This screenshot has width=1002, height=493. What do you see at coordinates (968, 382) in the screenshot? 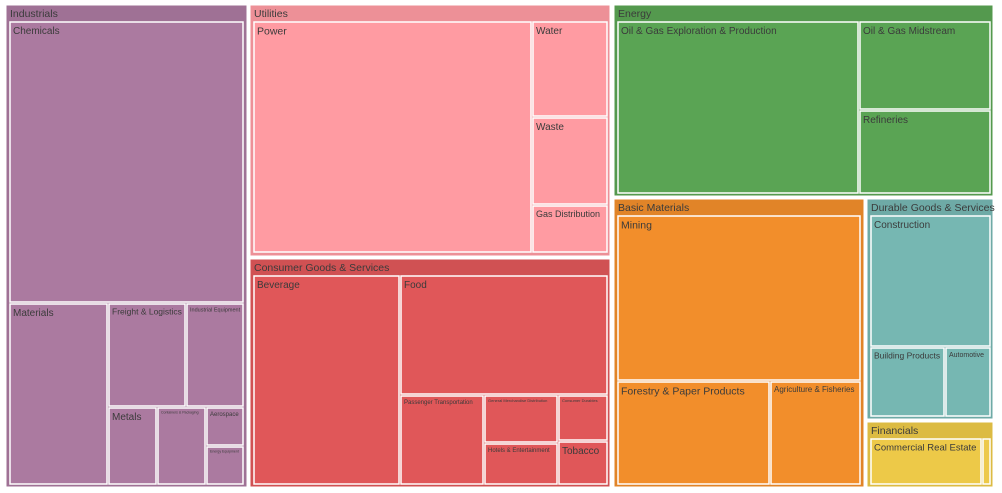
I see `tile-automotive` at bounding box center [968, 382].